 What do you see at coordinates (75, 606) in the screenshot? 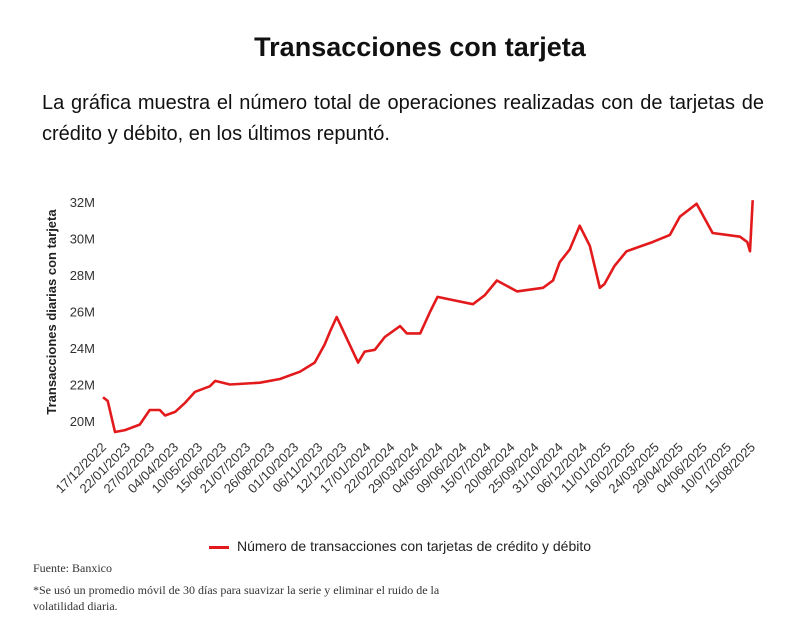
I see `footnote-line-2: volatilidad diaria.` at bounding box center [75, 606].